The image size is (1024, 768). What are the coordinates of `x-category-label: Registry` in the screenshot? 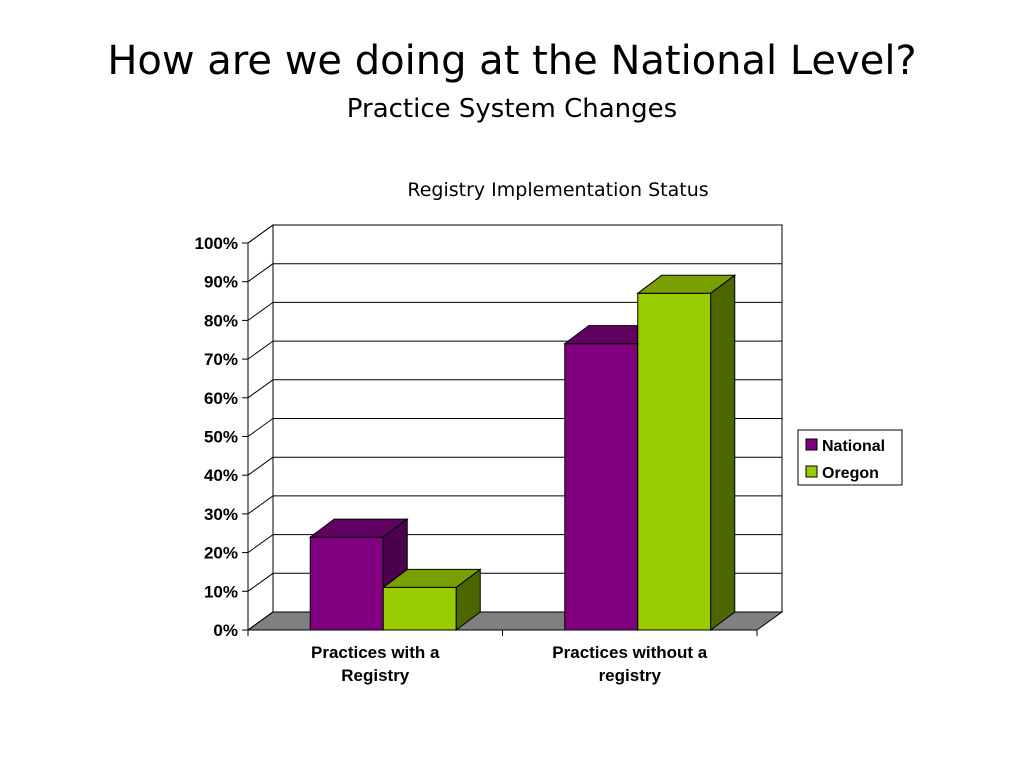 It's located at (375, 675).